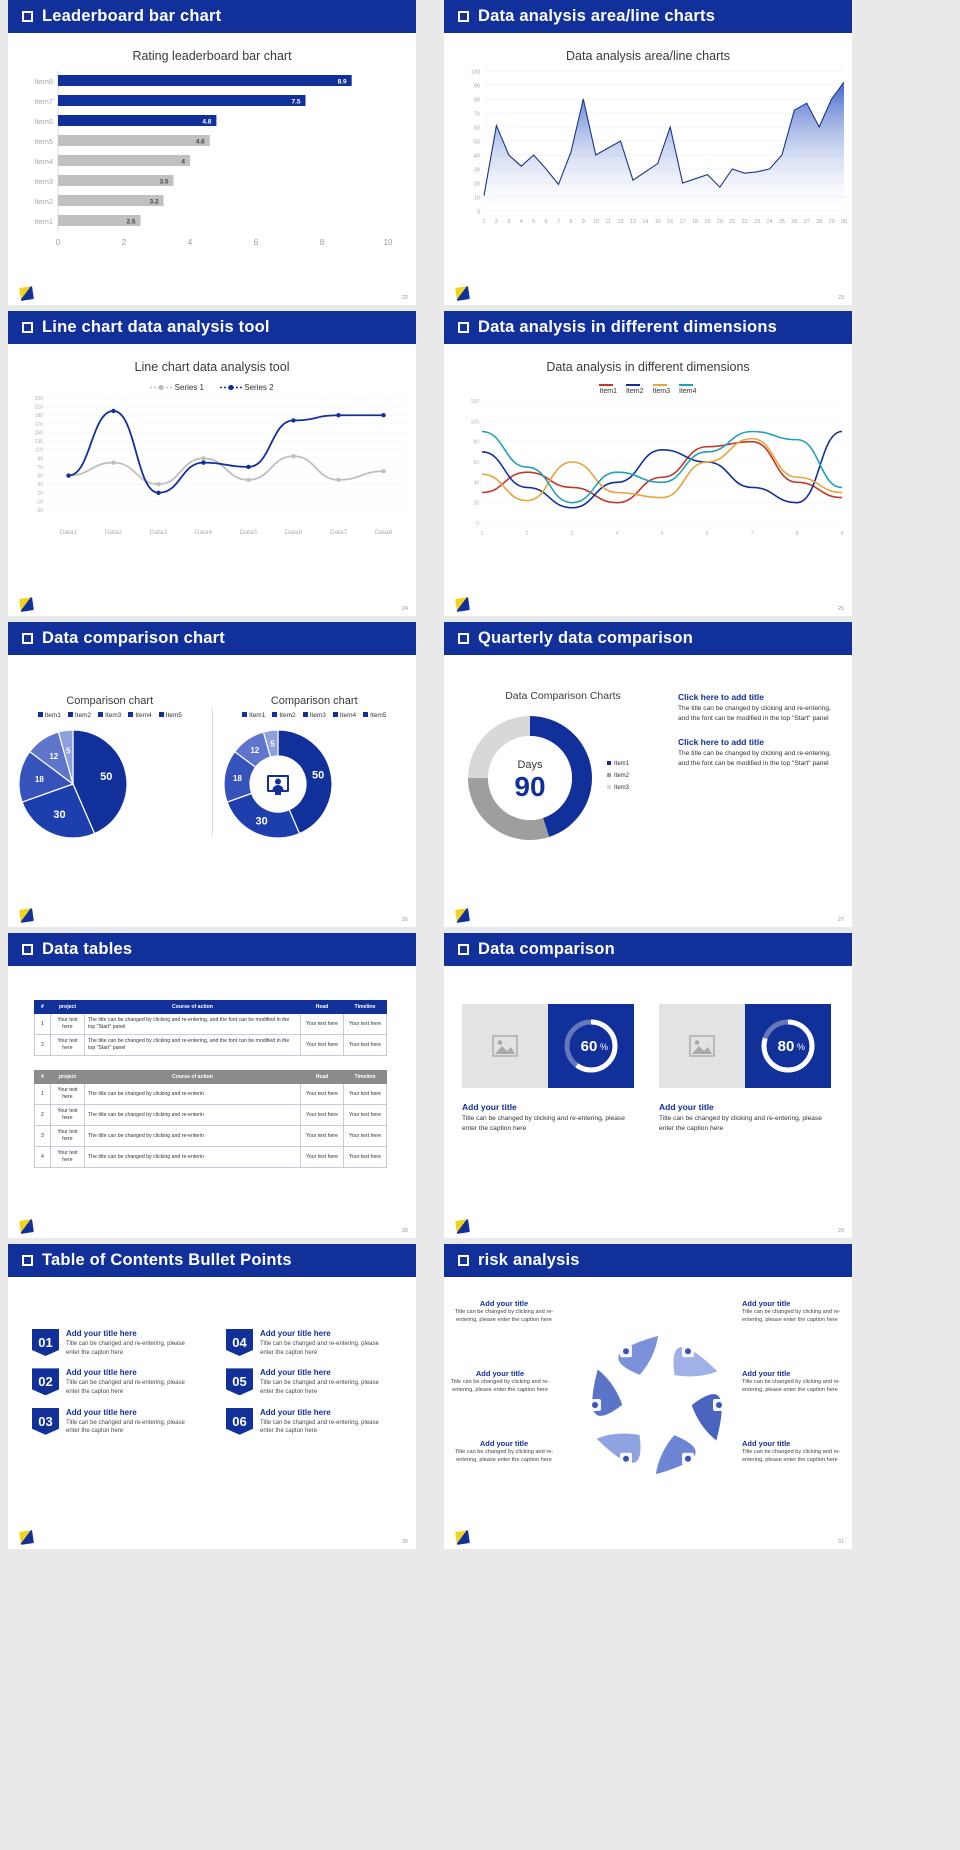 This screenshot has width=960, height=1850. Describe the element at coordinates (632, 385) in the screenshot. I see `legend-line-icon` at that location.